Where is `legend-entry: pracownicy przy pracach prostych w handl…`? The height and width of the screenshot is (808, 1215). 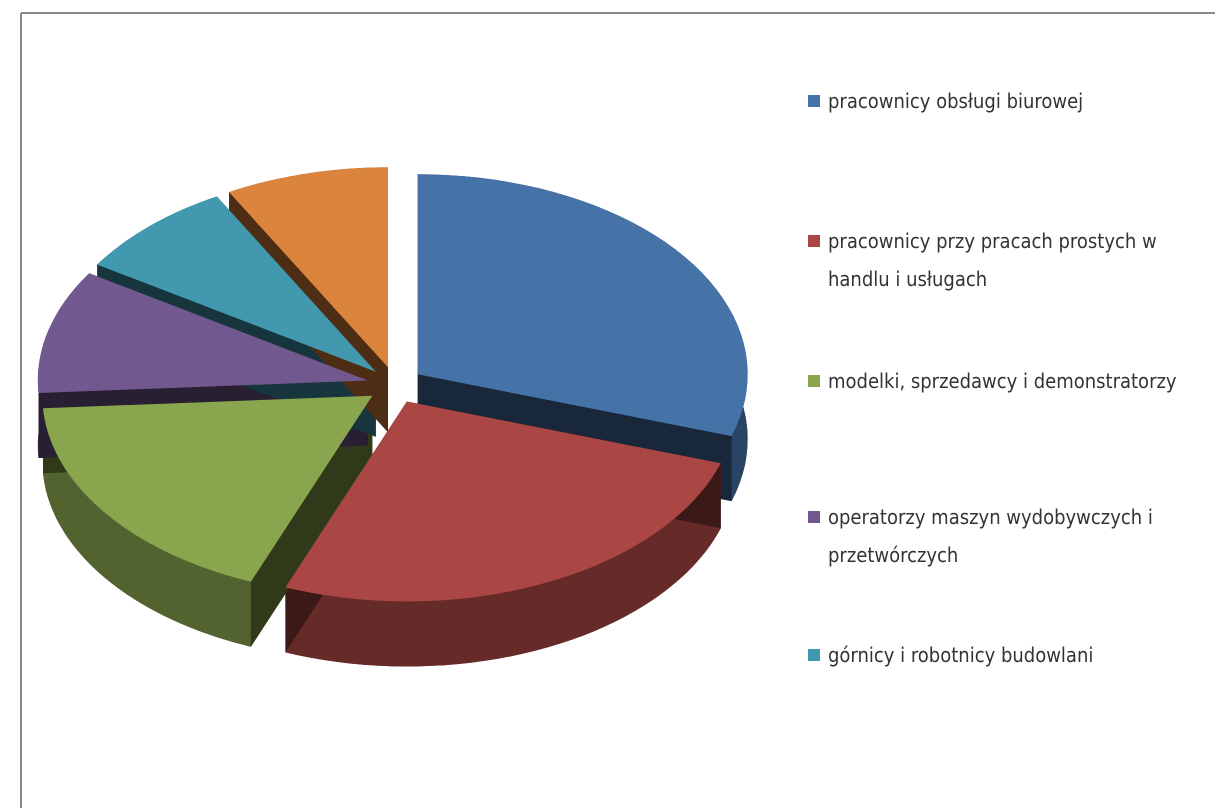 legend-entry: pracownicy przy pracach prostych w handl… is located at coordinates (1003, 260).